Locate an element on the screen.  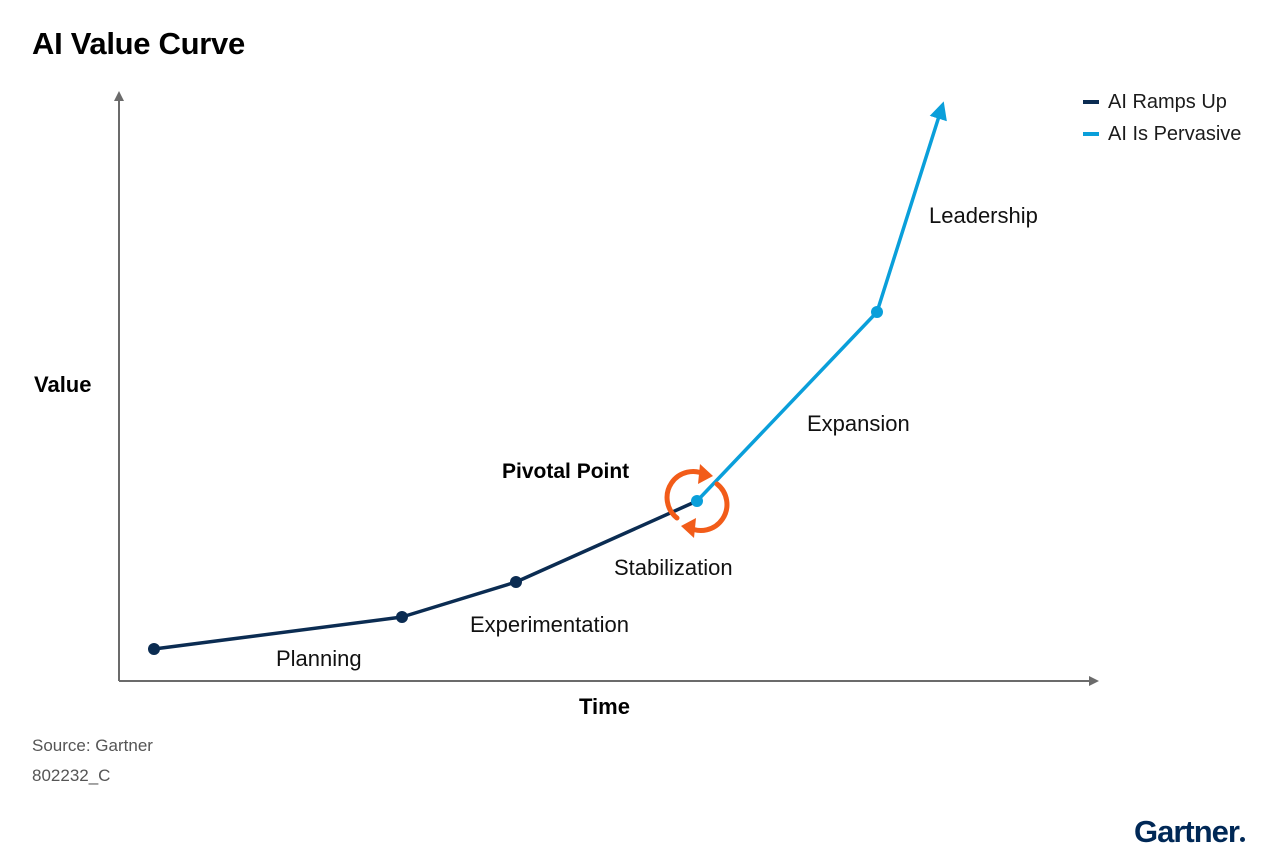
stage-label-leadership: Leadership is located at coordinates (983, 215).